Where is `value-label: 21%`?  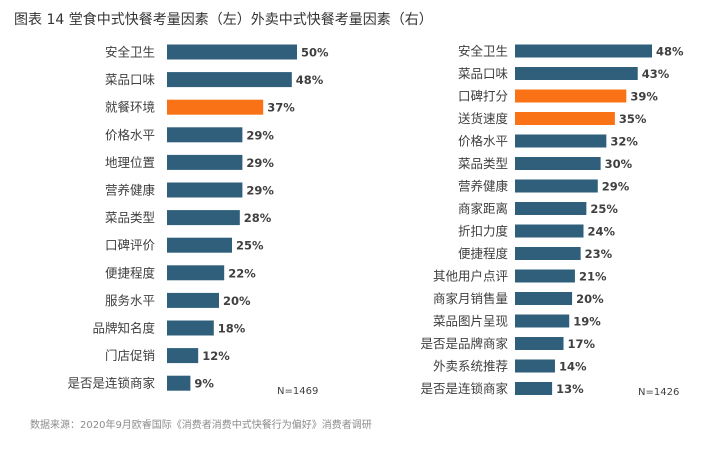
value-label: 21% is located at coordinates (593, 277).